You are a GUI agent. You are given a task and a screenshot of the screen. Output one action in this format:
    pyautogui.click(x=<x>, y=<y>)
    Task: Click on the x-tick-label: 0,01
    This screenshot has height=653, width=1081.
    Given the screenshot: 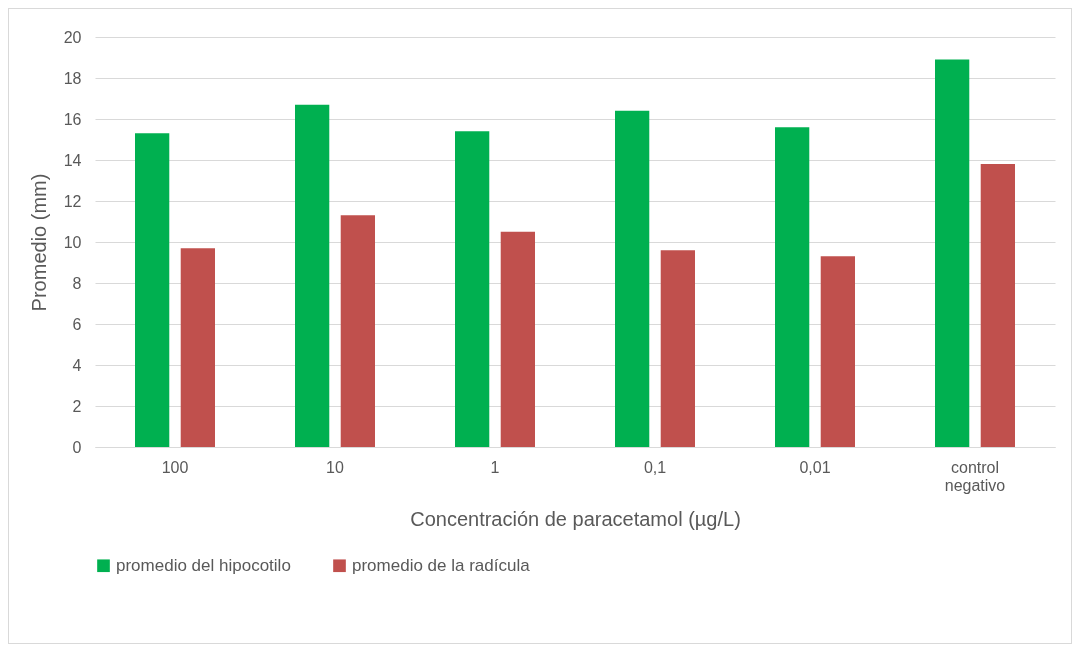 What is the action you would take?
    pyautogui.click(x=815, y=467)
    